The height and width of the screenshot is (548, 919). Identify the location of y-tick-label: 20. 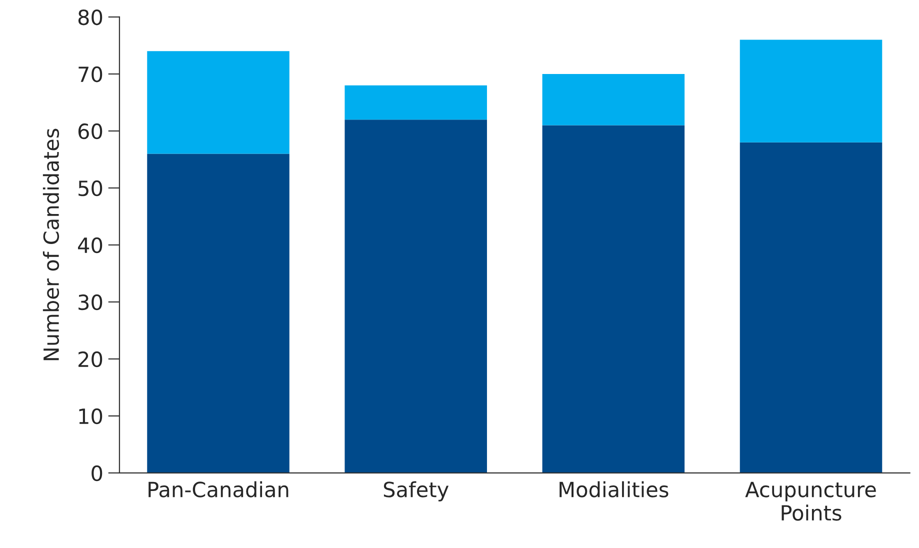
(90, 359).